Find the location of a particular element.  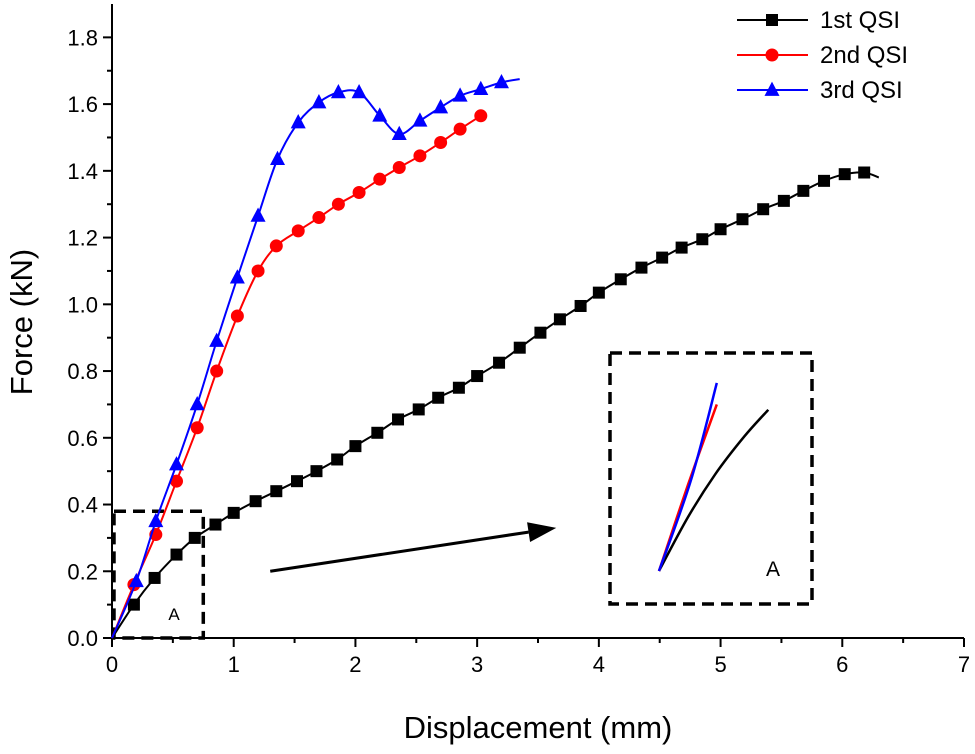

inset-border is located at coordinates (711, 478).